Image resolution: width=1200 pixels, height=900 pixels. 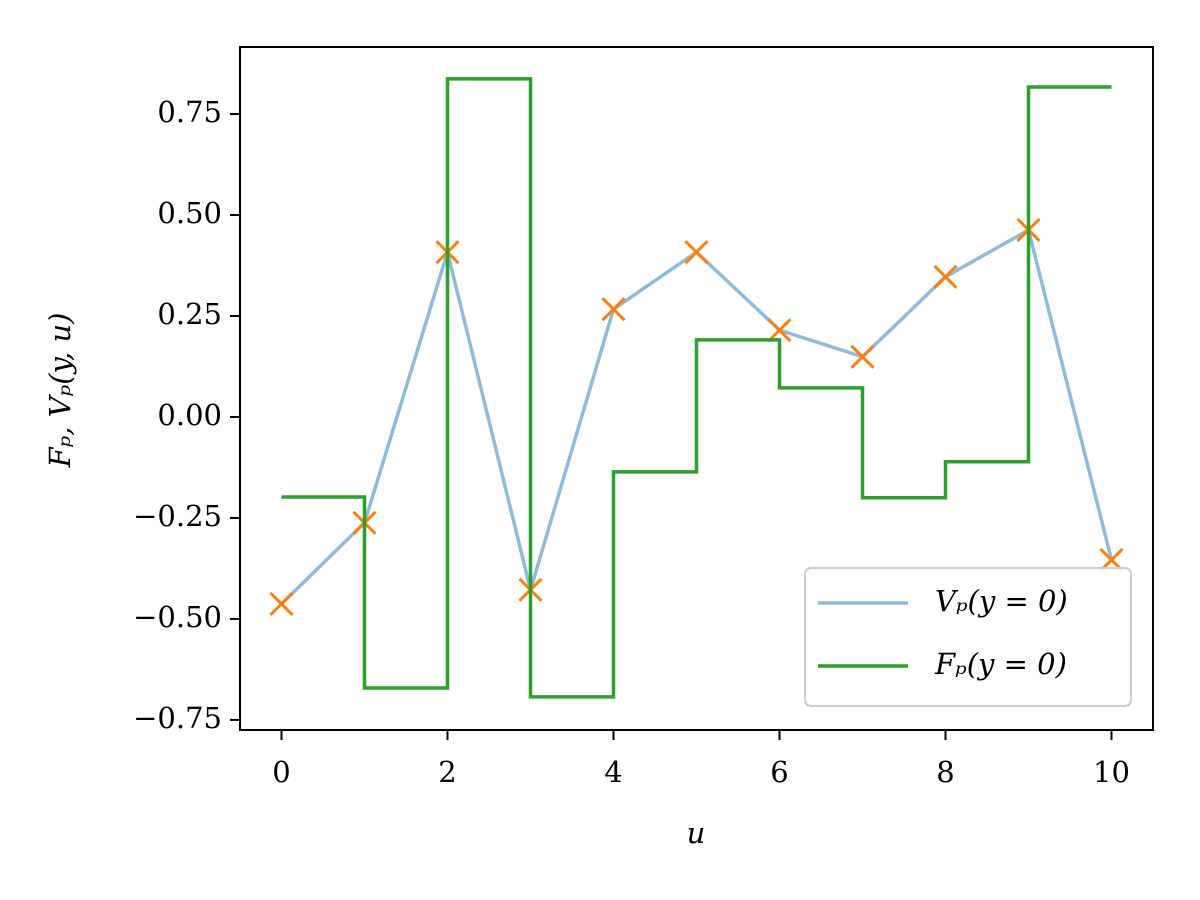 What do you see at coordinates (613, 772) in the screenshot?
I see `x-tick-label: 4` at bounding box center [613, 772].